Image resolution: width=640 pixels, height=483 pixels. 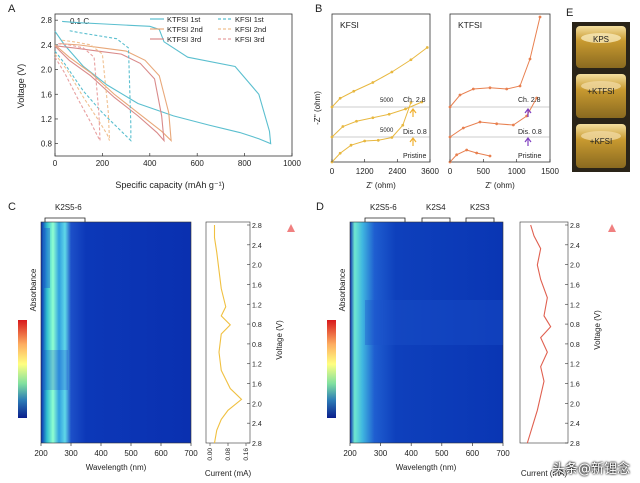 What do you see at coordinates (332, 171) in the screenshot?
I see `panel-b-xtick-label: 0` at bounding box center [332, 171].